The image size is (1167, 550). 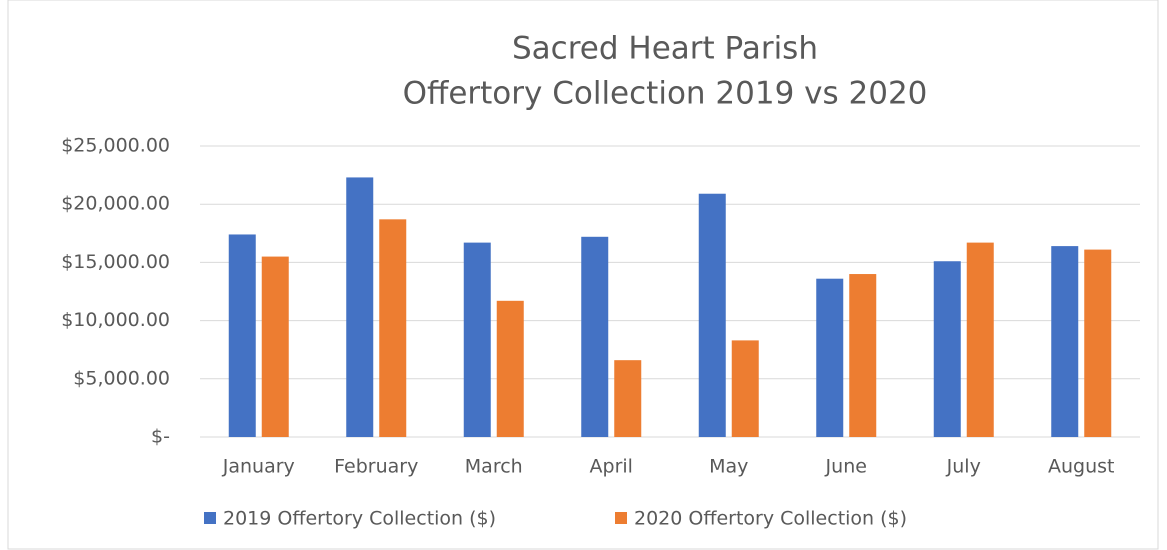 What do you see at coordinates (665, 49) in the screenshot?
I see `chart-title: Sacred Heart Parish` at bounding box center [665, 49].